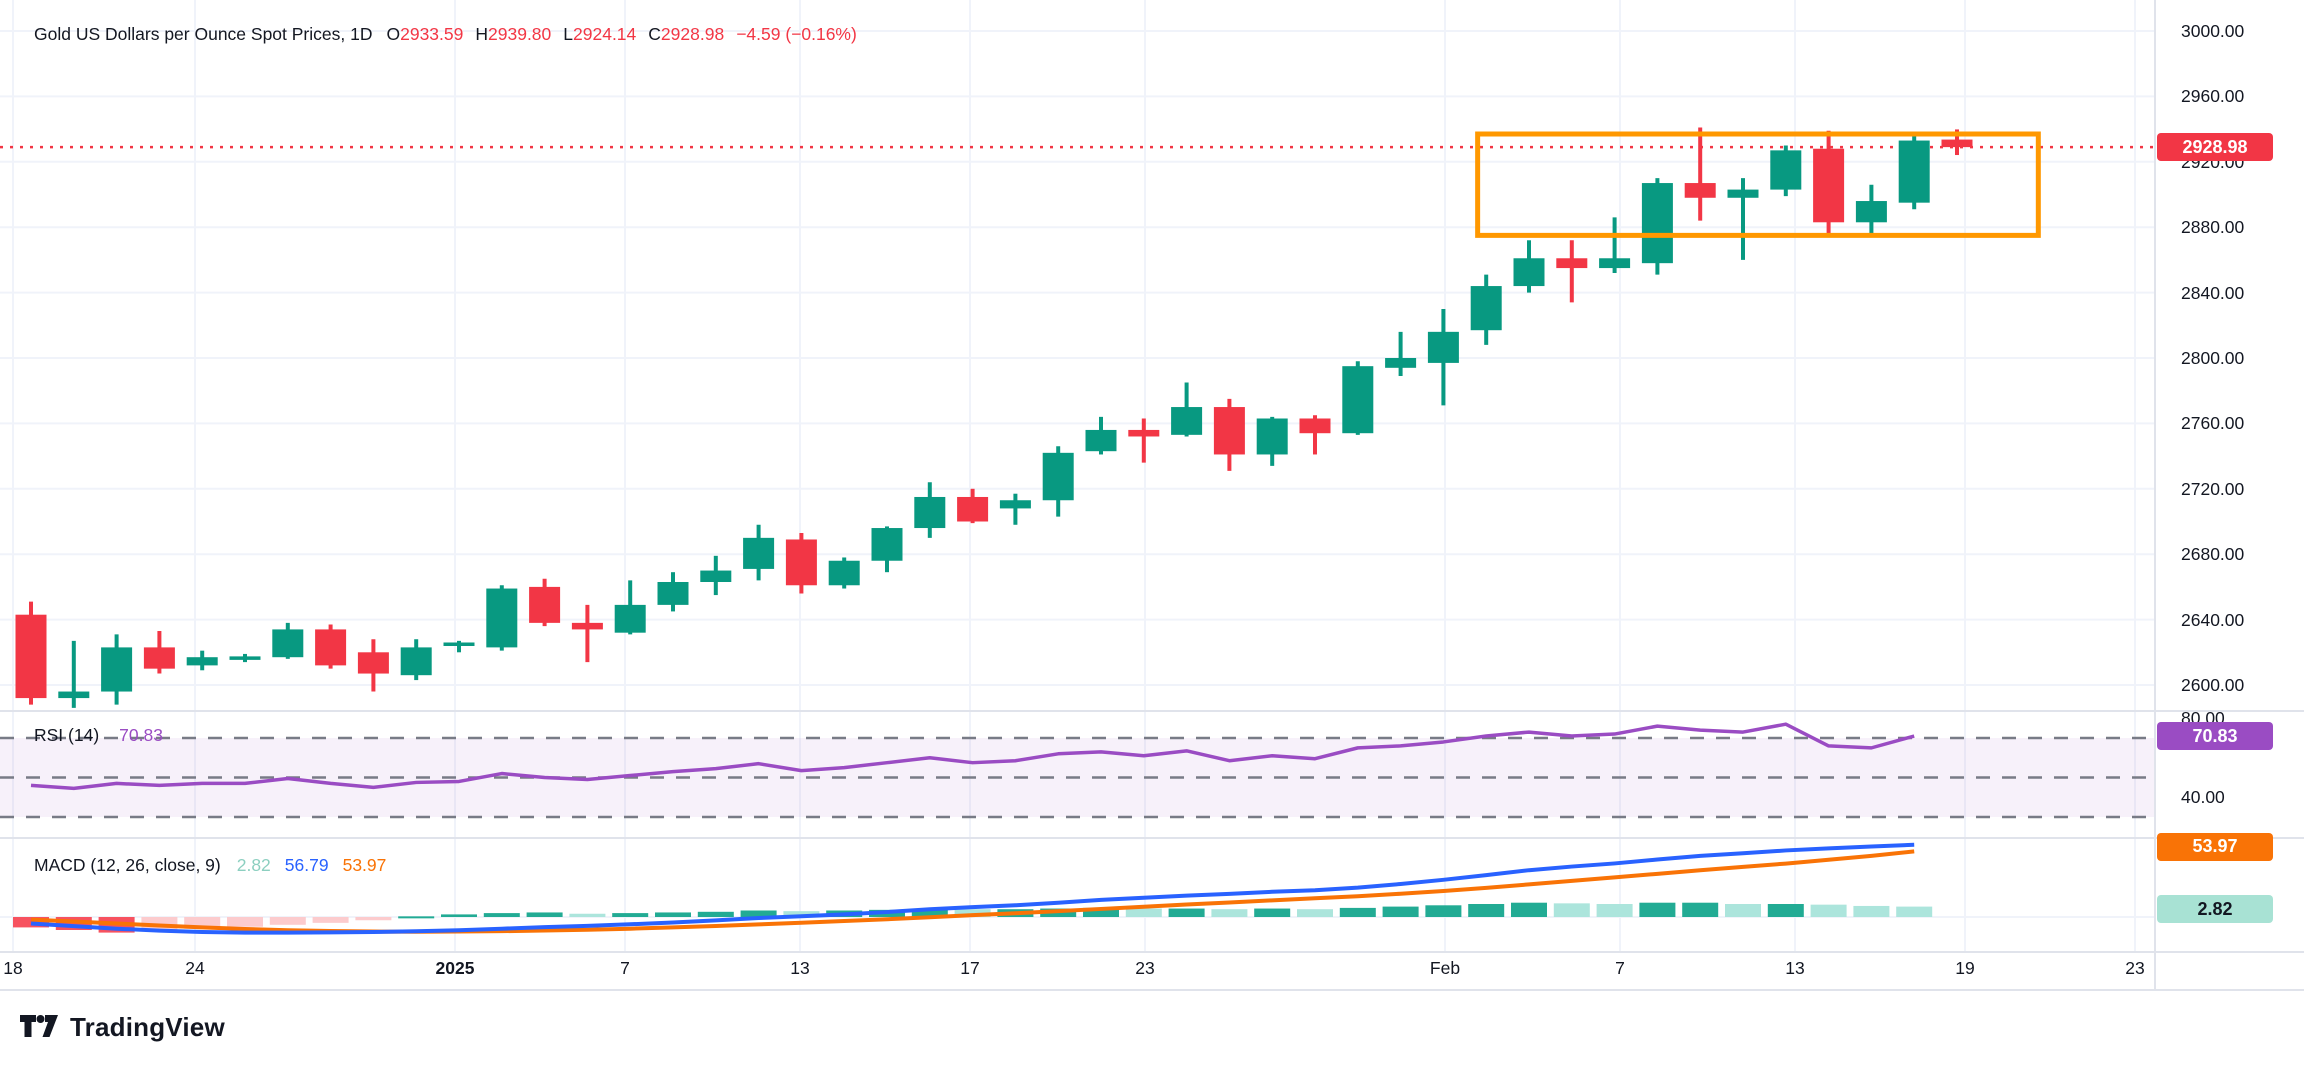 Image resolution: width=2304 pixels, height=1066 pixels. I want to click on current-price-badge: 2928.98, so click(2215, 147).